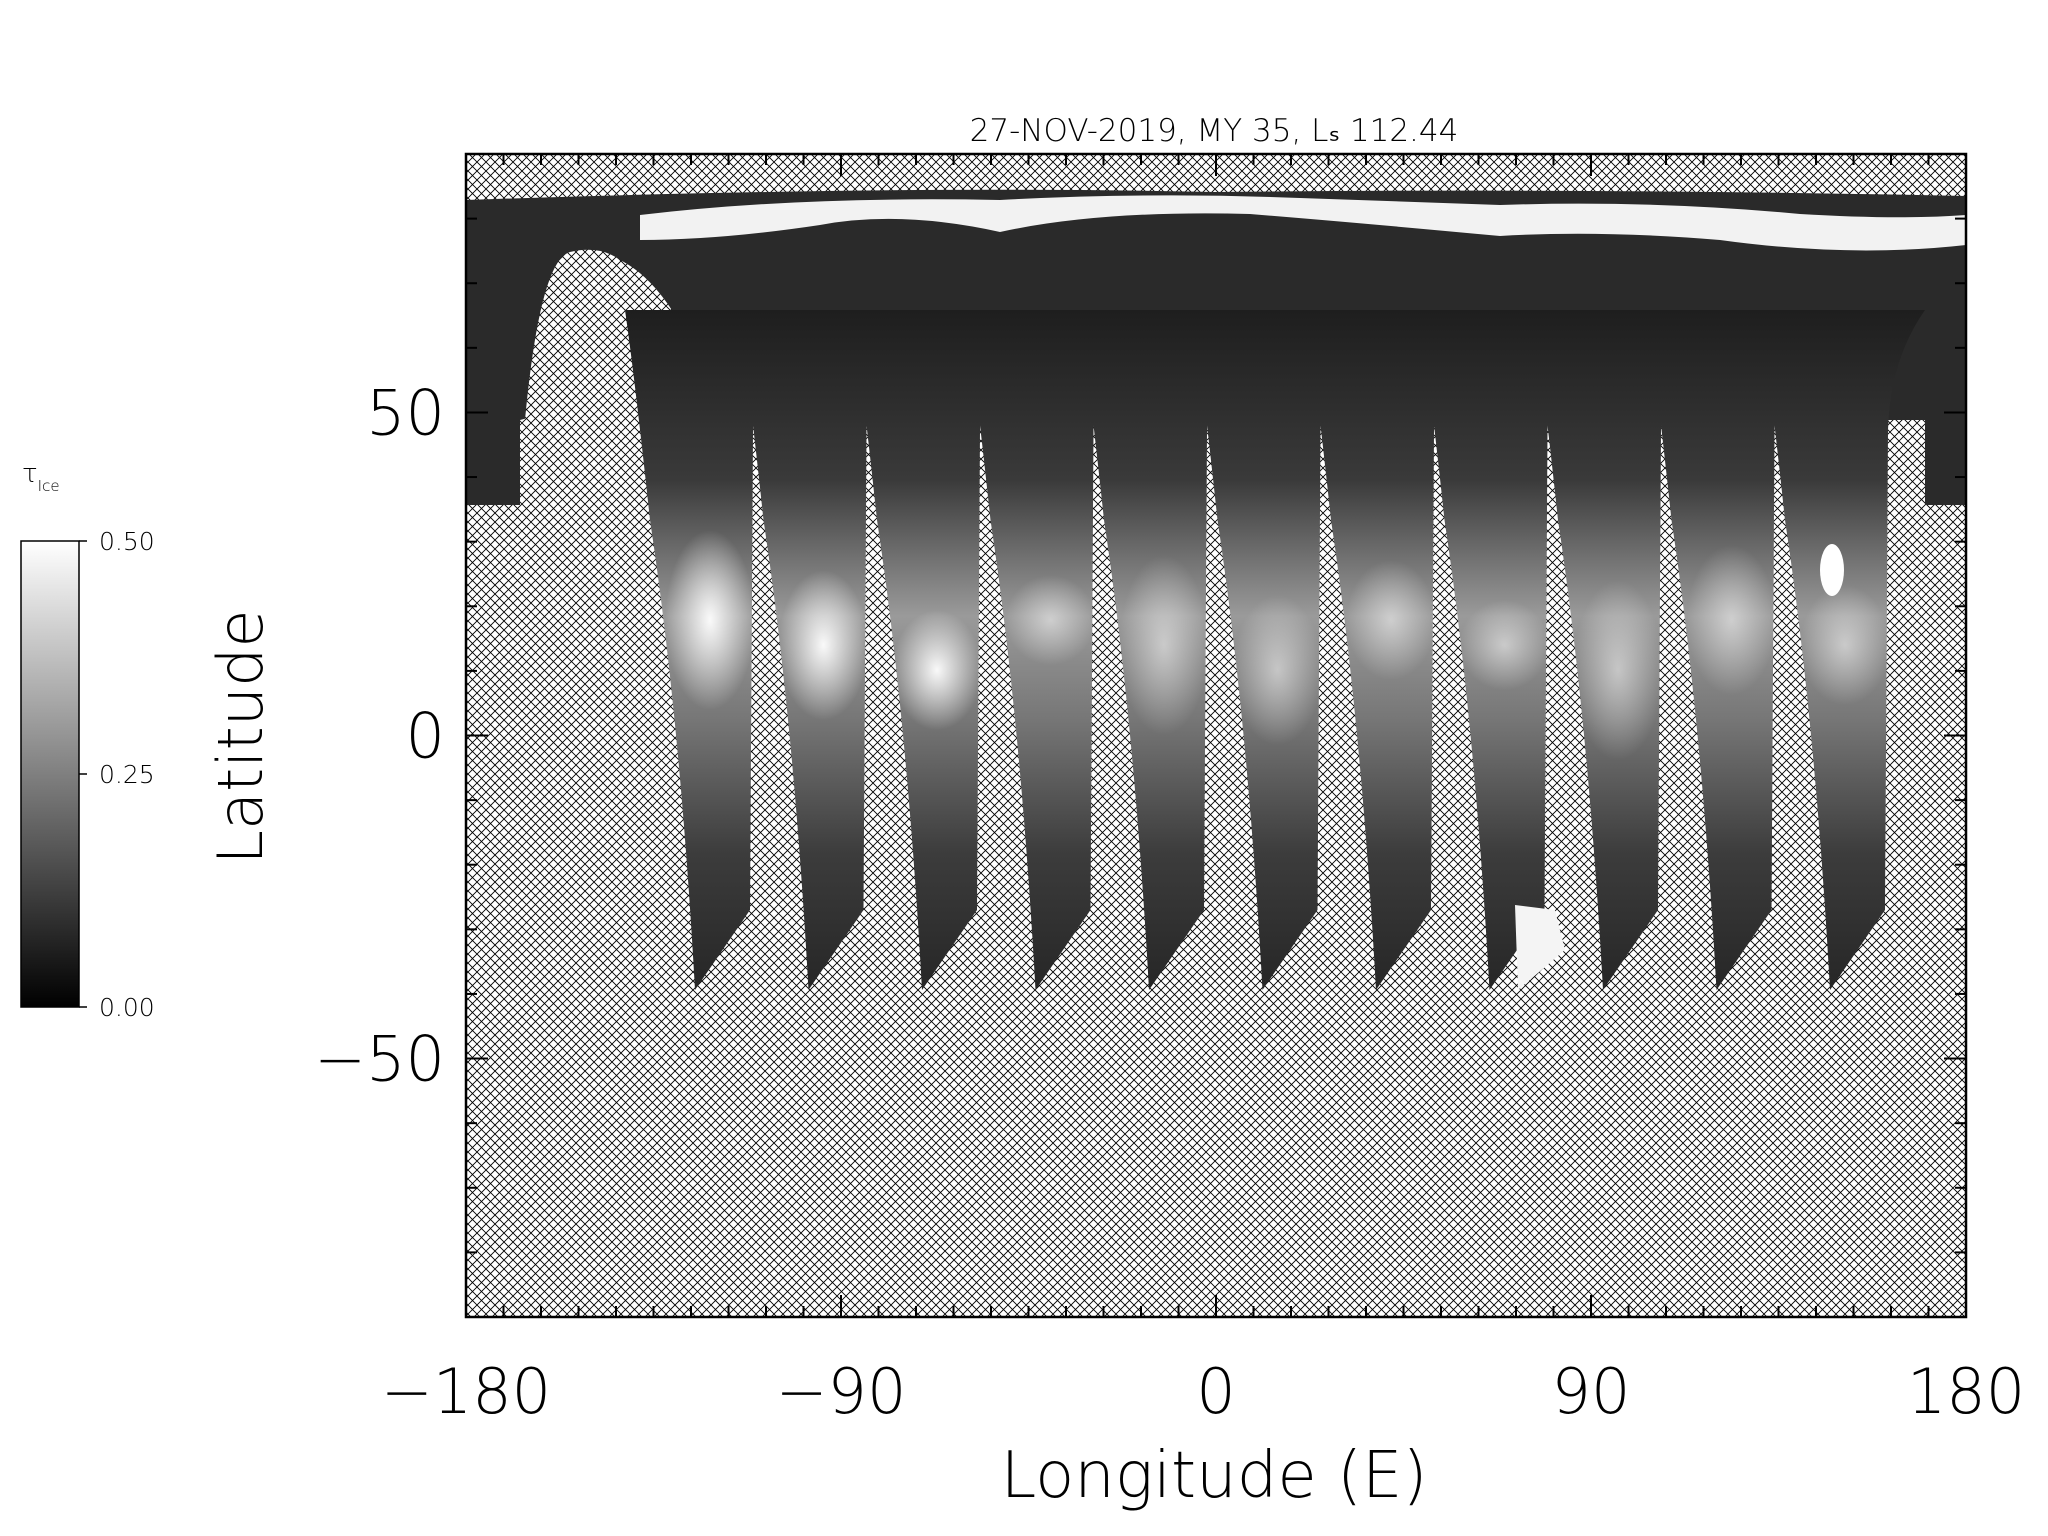 This screenshot has height=1536, width=2048. What do you see at coordinates (127, 541) in the screenshot?
I see `colorbar-tick-label: 0.50` at bounding box center [127, 541].